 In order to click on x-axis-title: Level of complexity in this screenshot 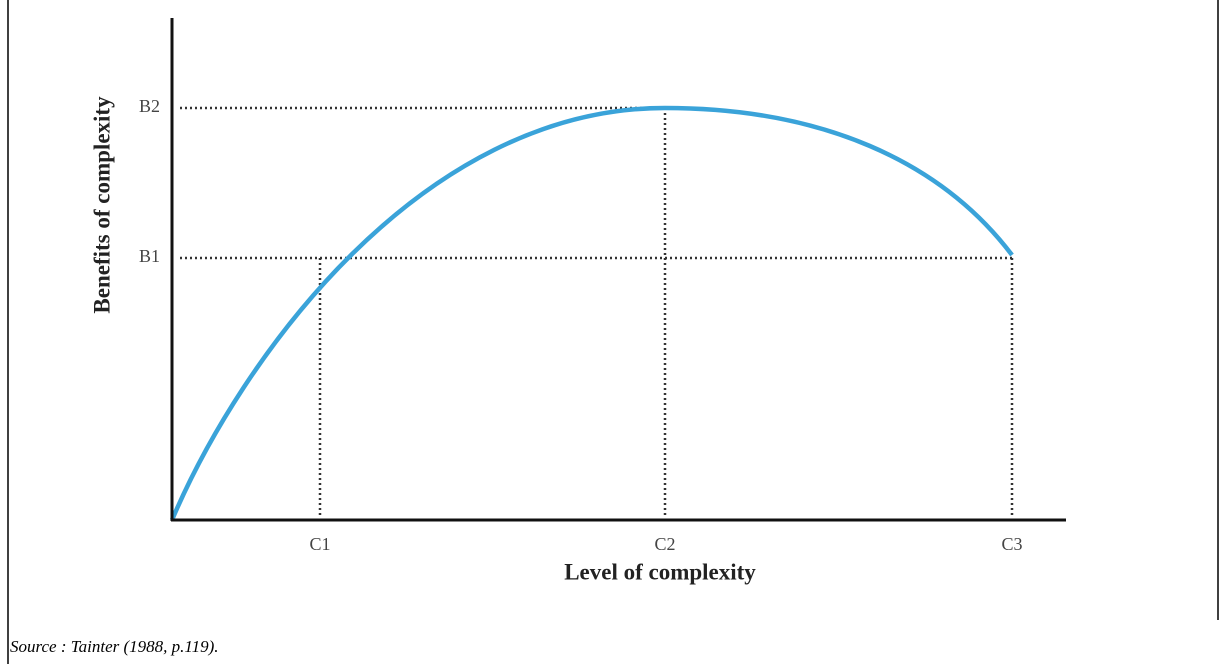, I will do `click(660, 571)`.